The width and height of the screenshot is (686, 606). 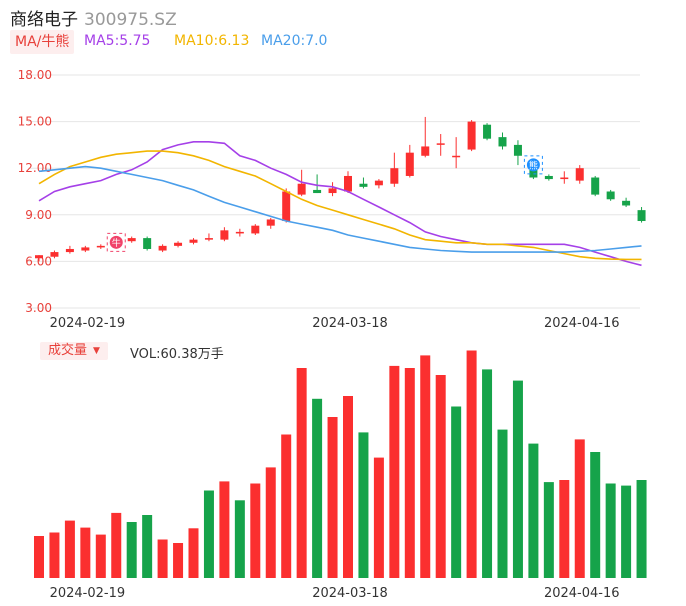 I want to click on stock-name: 商络电子, so click(x=44, y=20).